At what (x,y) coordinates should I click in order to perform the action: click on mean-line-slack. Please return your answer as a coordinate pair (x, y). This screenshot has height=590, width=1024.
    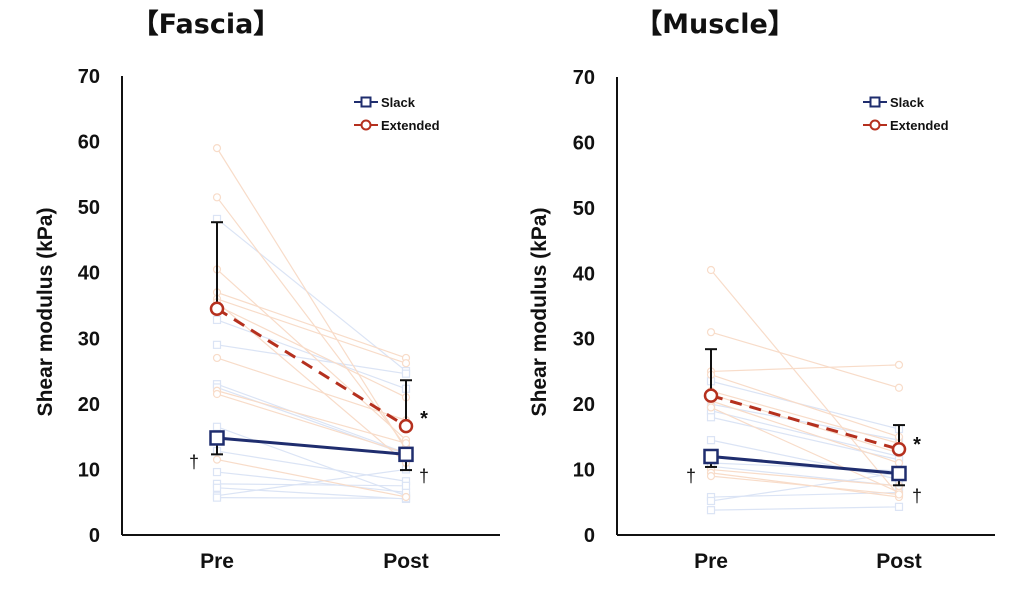
    Looking at the image, I should click on (311, 446).